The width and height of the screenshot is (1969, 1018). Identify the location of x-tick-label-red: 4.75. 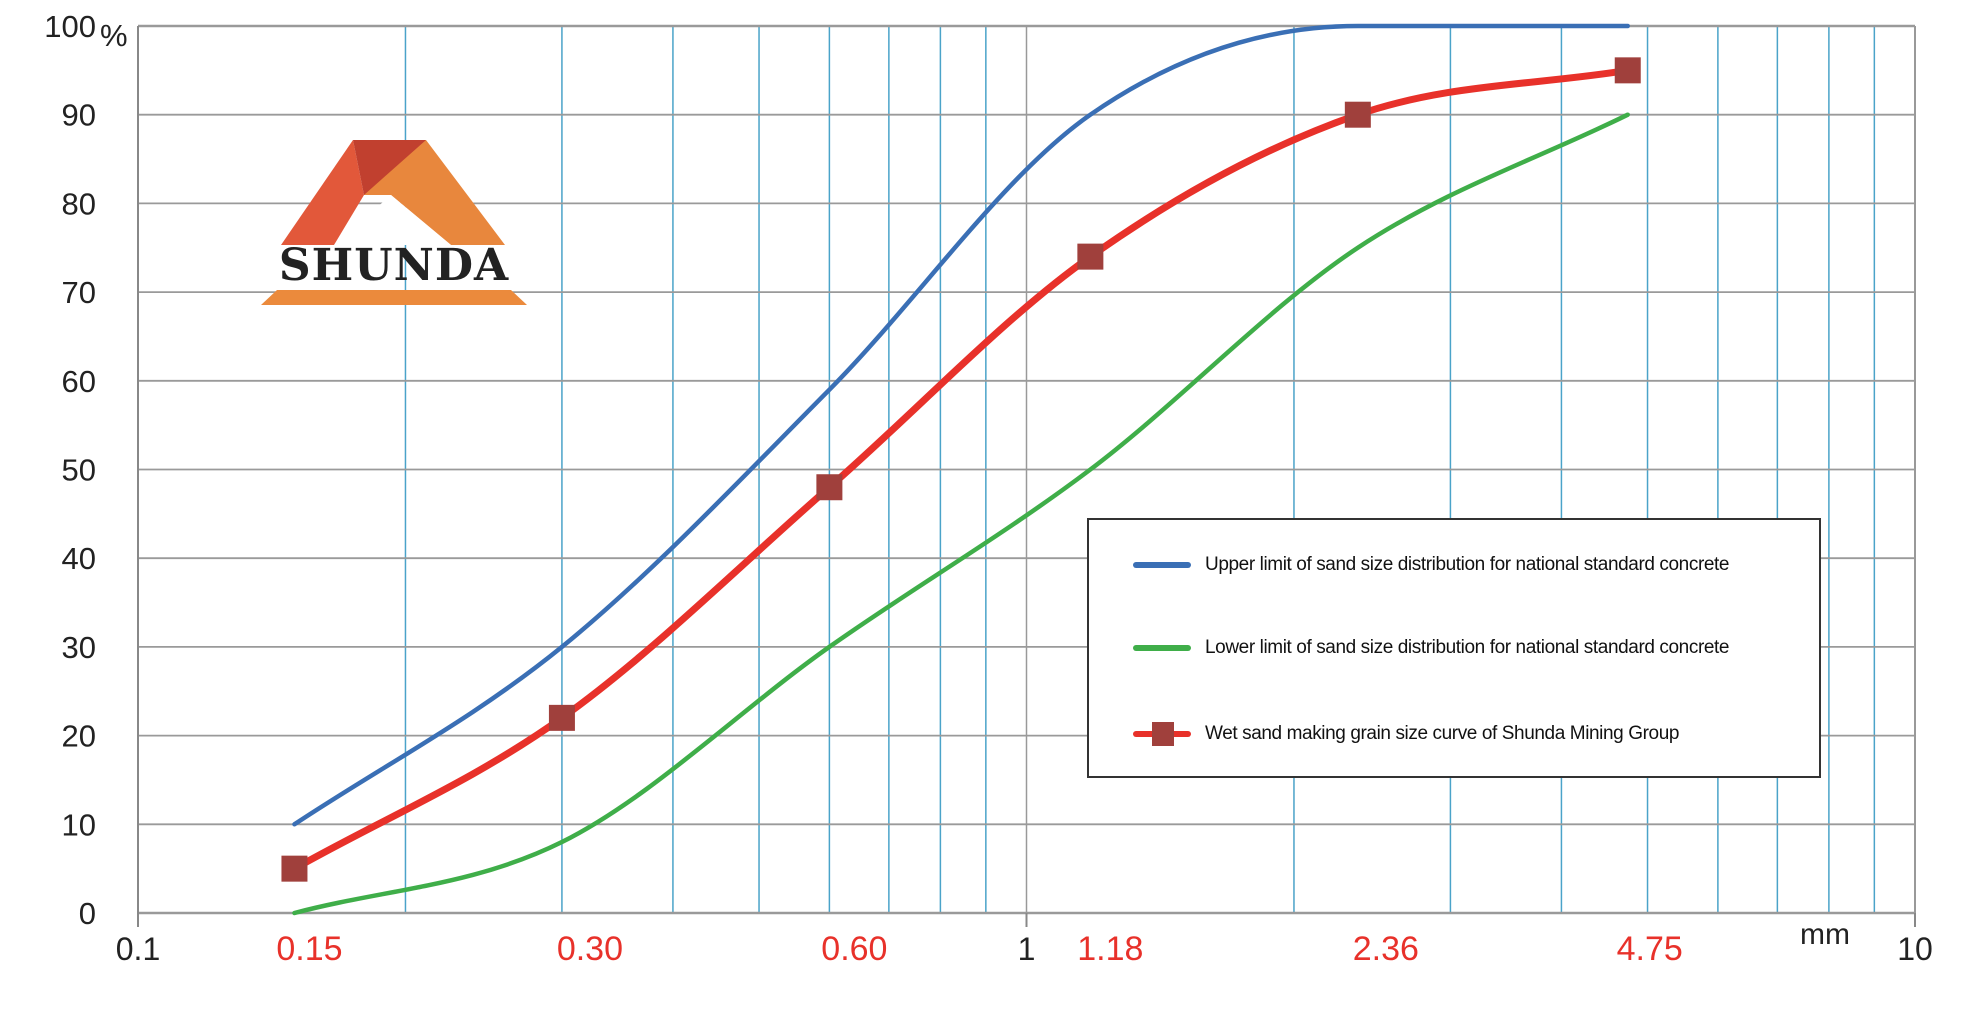
(1650, 949).